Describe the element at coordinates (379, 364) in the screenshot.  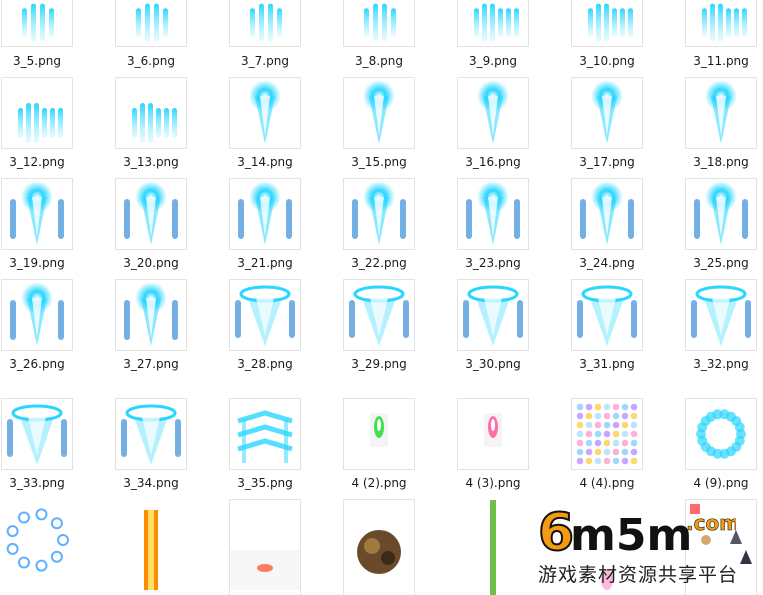
I see `file-name: 3_29.png` at that location.